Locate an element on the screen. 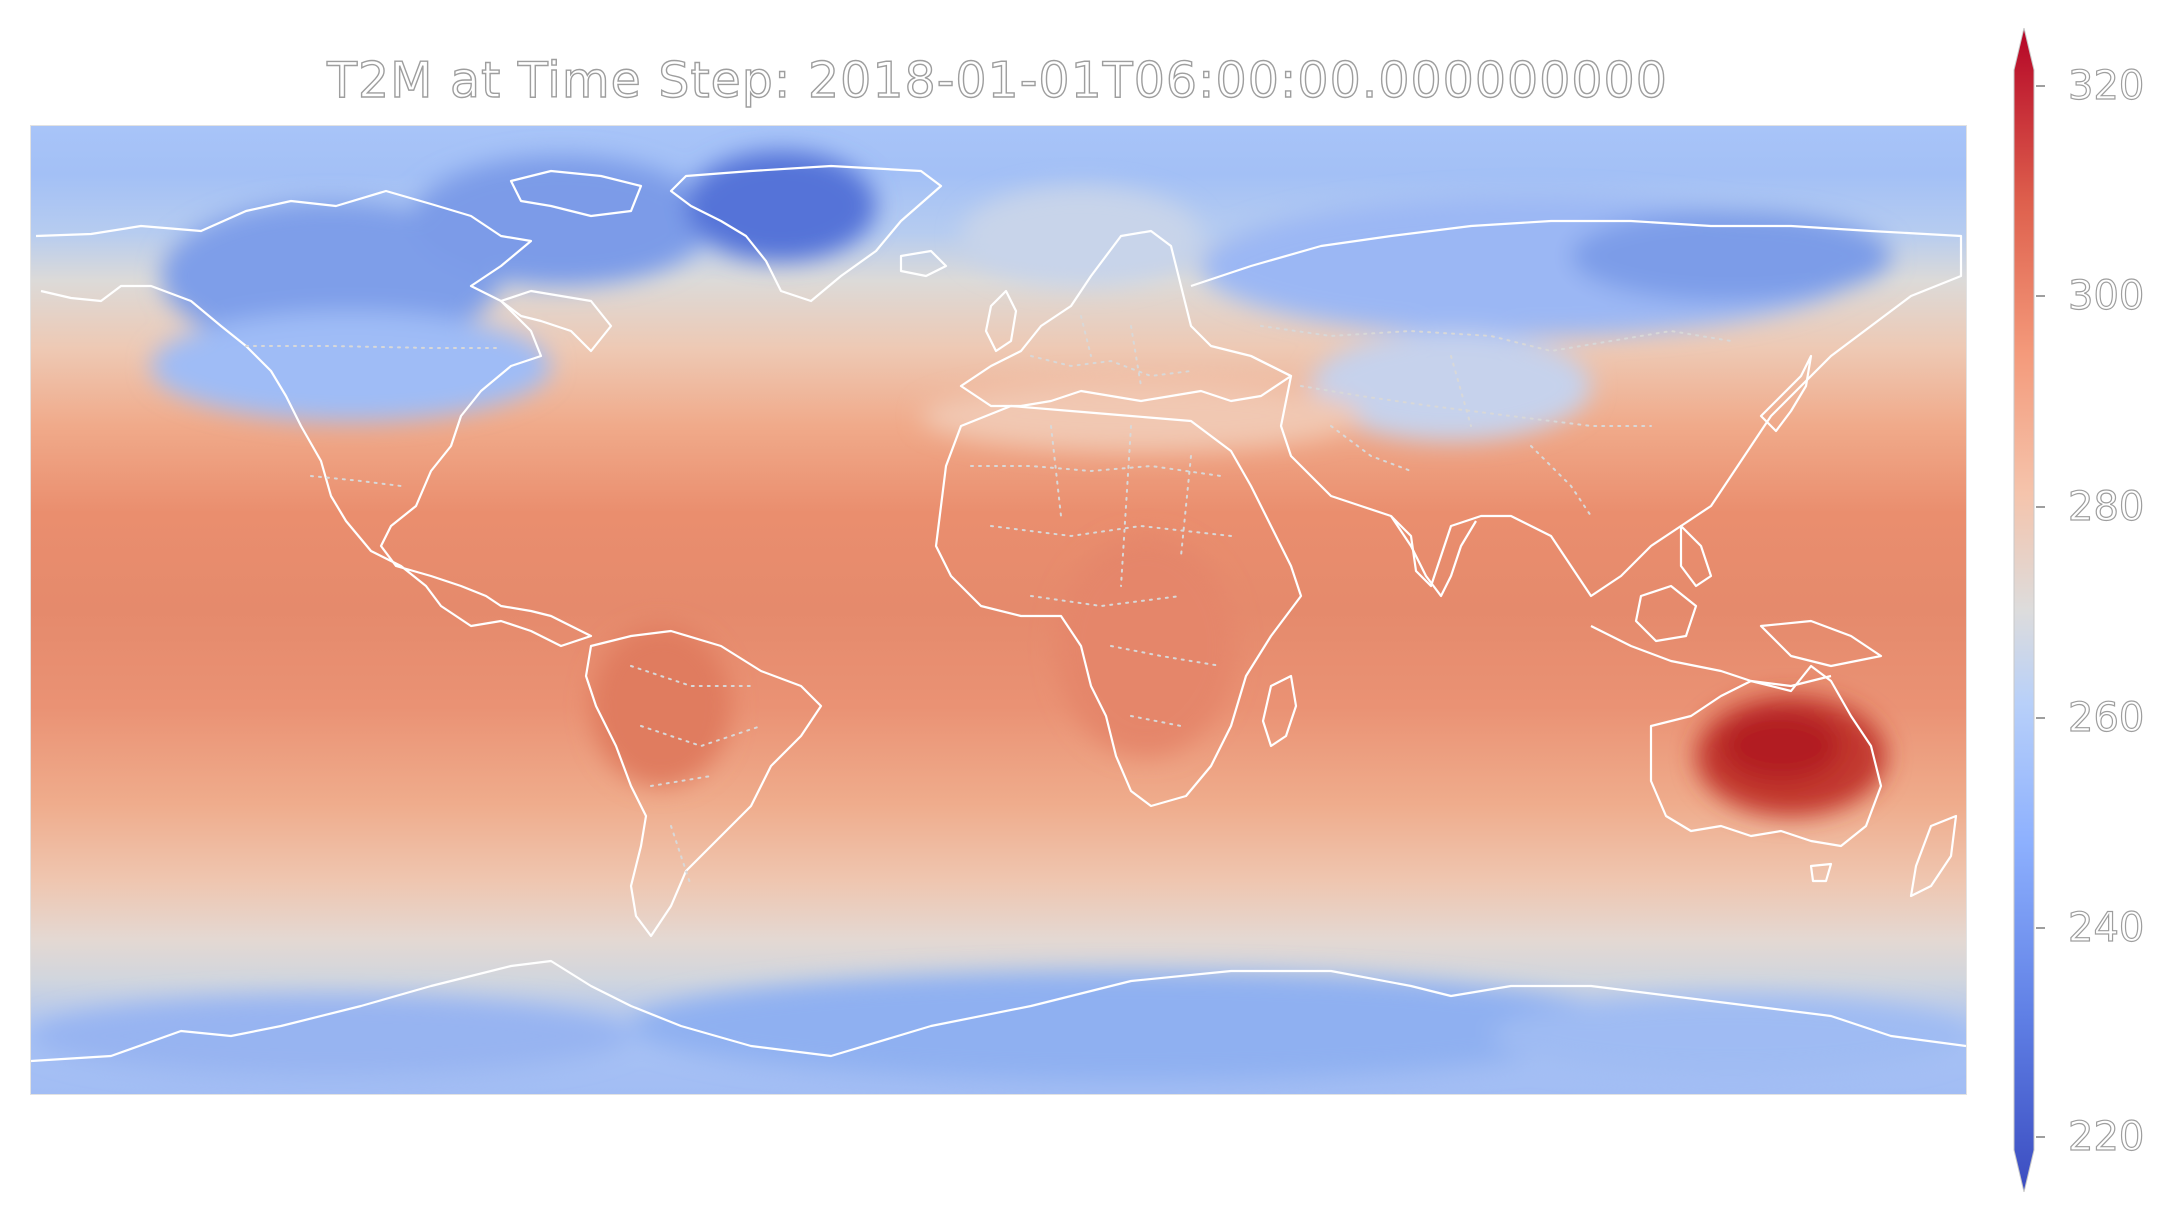 This screenshot has width=2168, height=1215. asia-coast is located at coordinates (1576, 408).